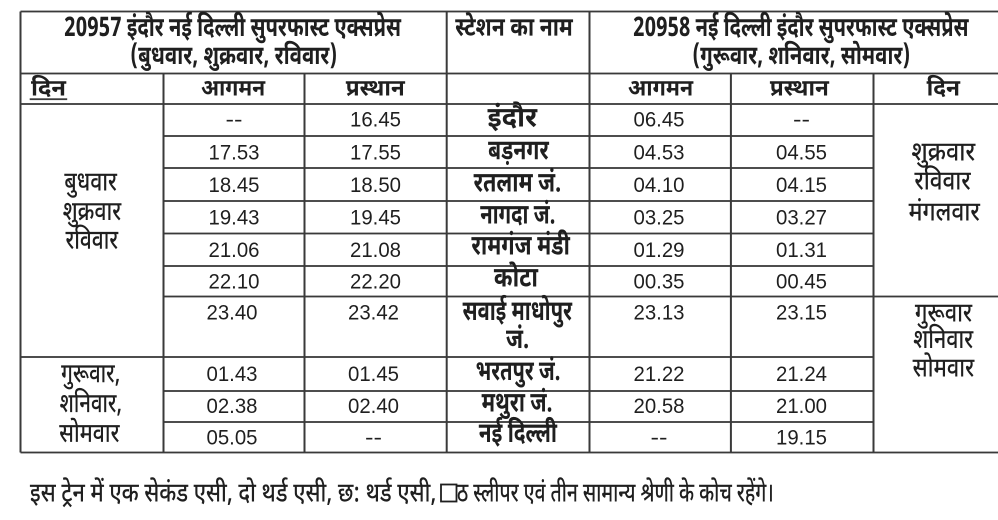 Image resolution: width=998 pixels, height=520 pixels. I want to click on svg-text: 21.24, so click(801, 374).